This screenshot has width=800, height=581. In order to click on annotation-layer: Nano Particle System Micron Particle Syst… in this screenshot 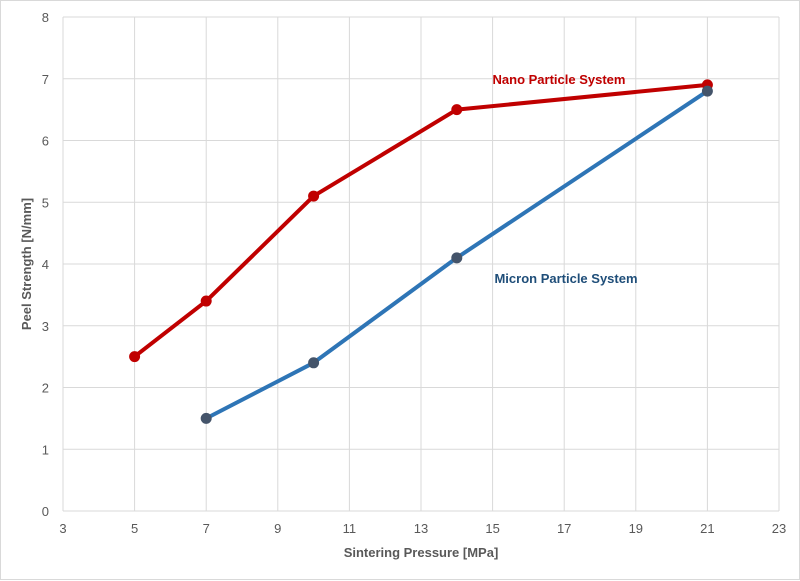, I will do `click(565, 179)`.